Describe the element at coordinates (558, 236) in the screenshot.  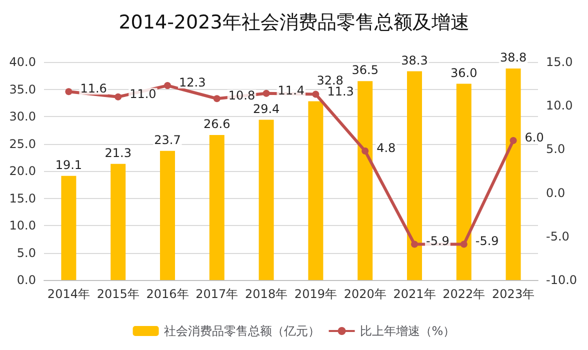
I see `y2-tick-label: -5.0` at that location.